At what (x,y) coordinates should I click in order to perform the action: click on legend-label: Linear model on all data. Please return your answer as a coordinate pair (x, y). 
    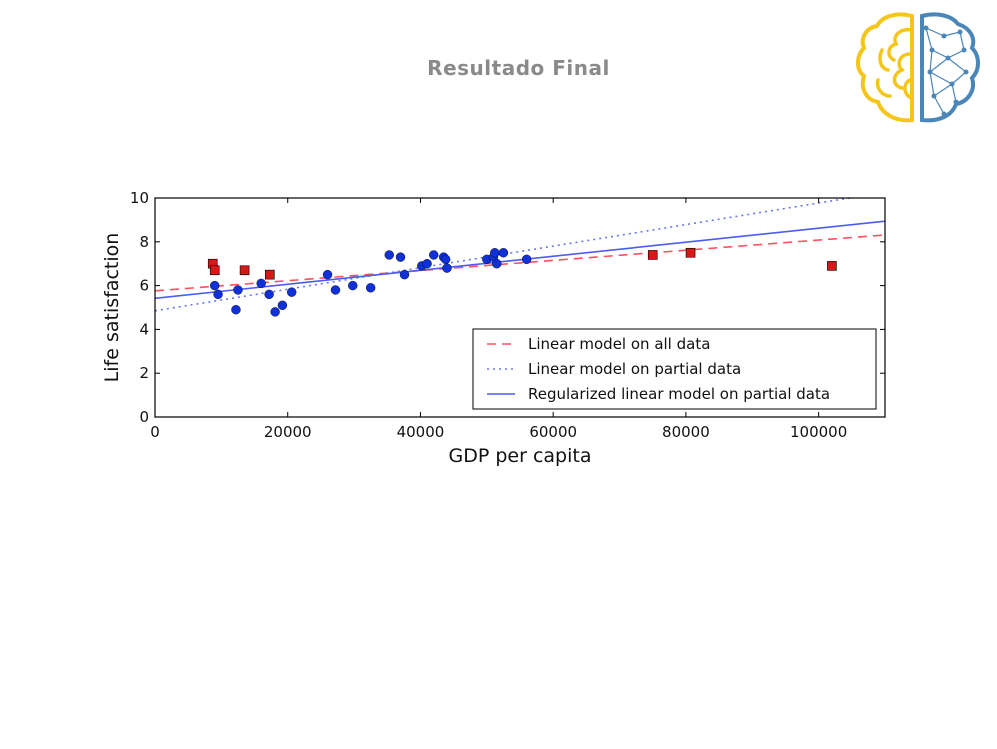
    Looking at the image, I should click on (619, 344).